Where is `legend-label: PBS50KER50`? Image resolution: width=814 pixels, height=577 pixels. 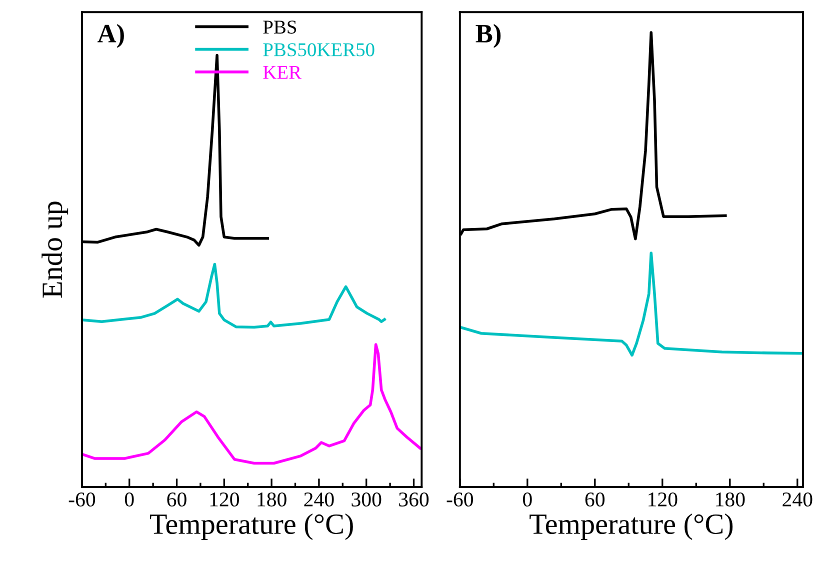
legend-label: PBS50KER50 is located at coordinates (318, 49).